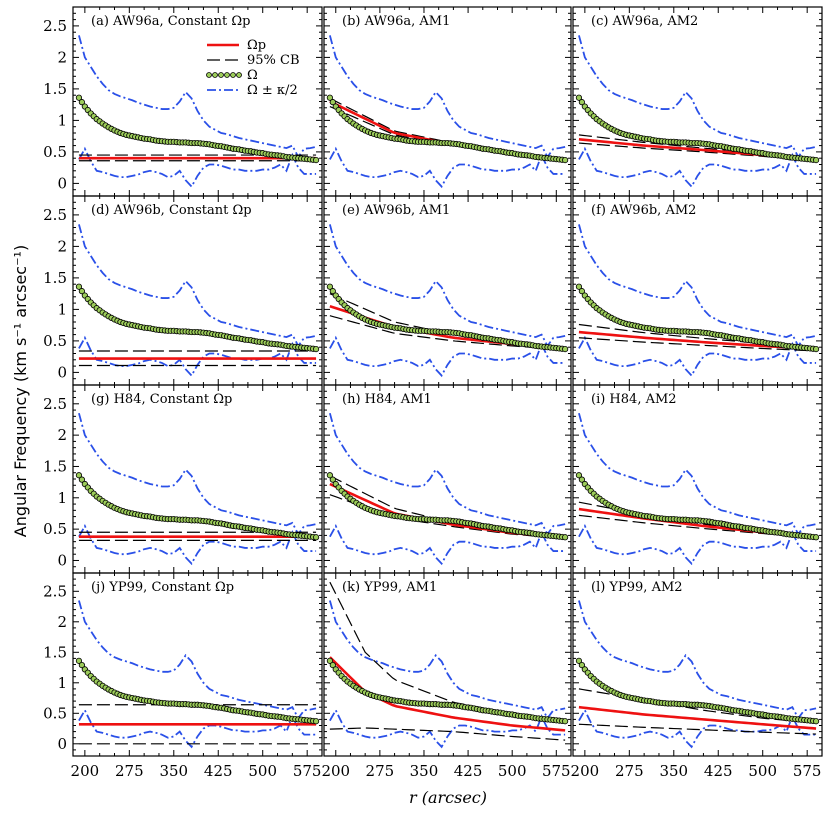 This screenshot has height=813, width=830. Describe the element at coordinates (170, 21) in the screenshot. I see `panel-label: (a) AW96a, Constant Ωp` at that location.